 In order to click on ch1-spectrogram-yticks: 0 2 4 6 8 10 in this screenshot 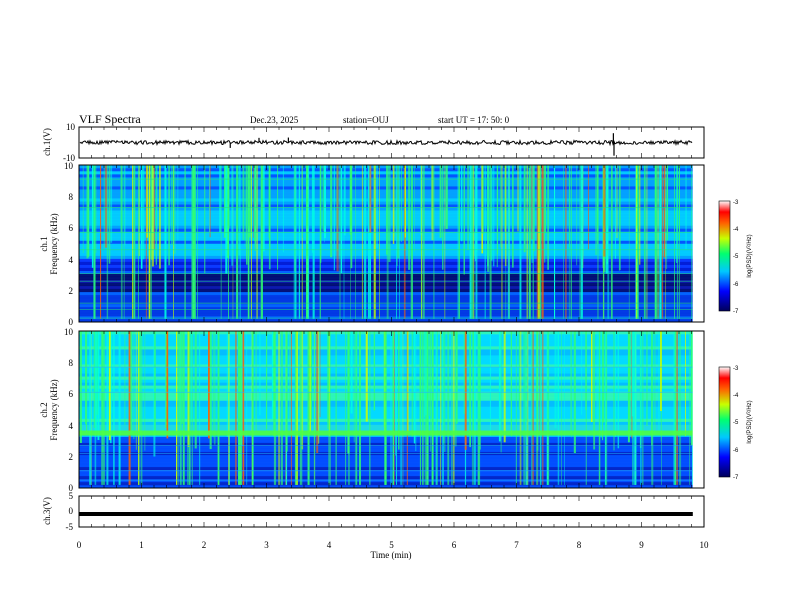, I will do `click(69, 244)`.